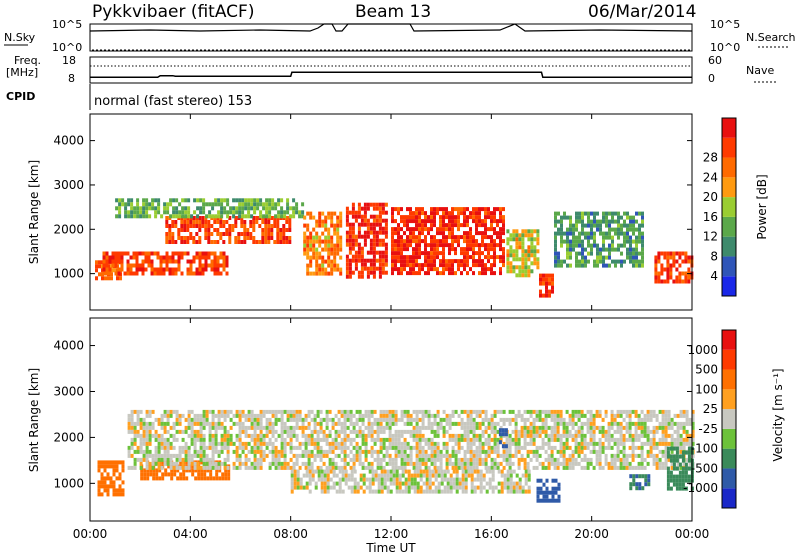 This screenshot has height=554, width=800. What do you see at coordinates (394, 248) in the screenshot?
I see `power-heatmap` at bounding box center [394, 248].